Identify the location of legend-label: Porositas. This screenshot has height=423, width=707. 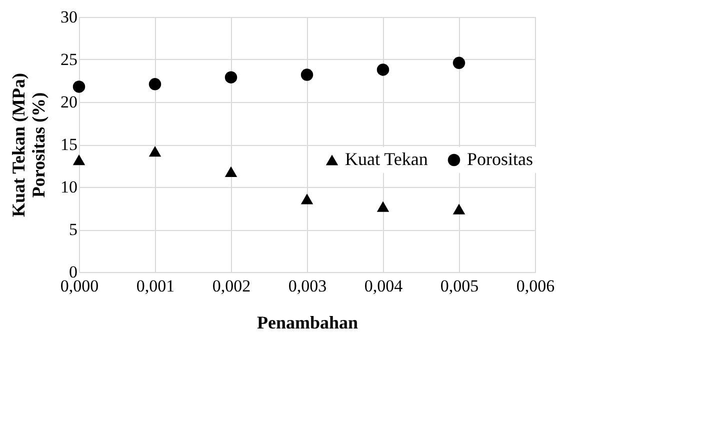
(500, 159).